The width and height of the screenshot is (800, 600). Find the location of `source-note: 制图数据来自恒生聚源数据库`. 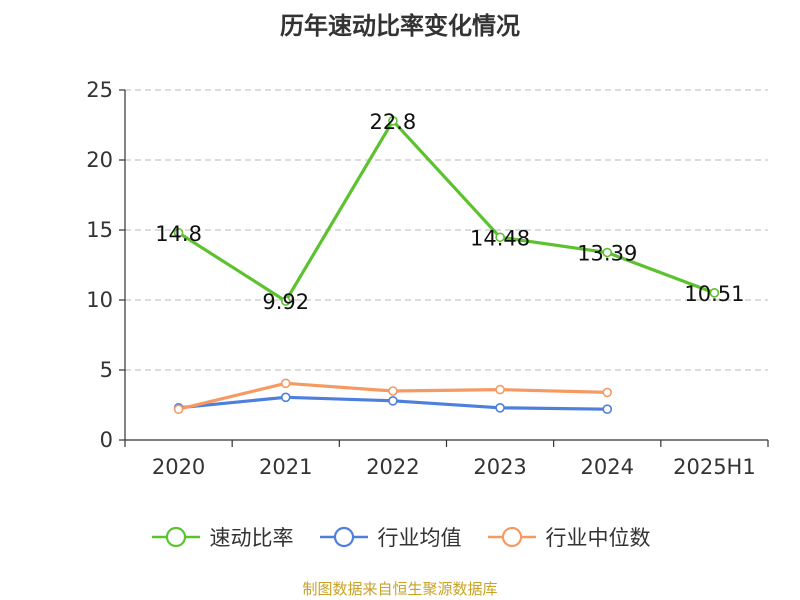

source-note: 制图数据来自恒生聚源数据库 is located at coordinates (400, 589).